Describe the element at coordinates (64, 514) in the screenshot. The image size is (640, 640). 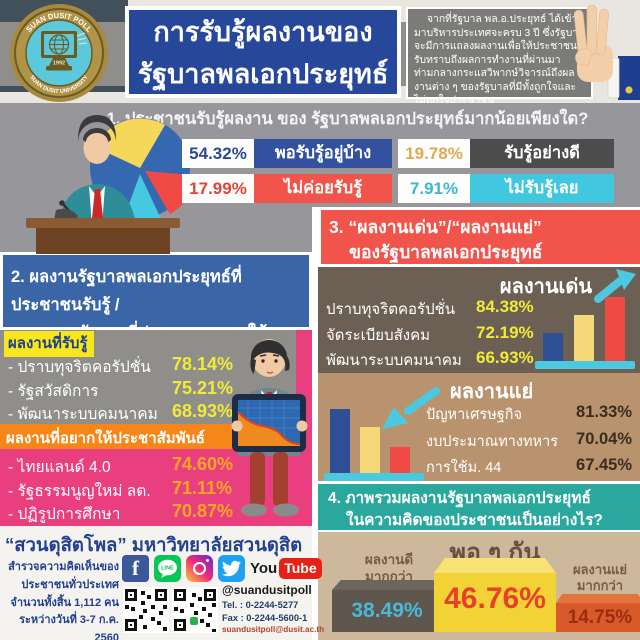
I see `q2-list2-row3-label: - ปฏิรูปการศึกษา` at that location.